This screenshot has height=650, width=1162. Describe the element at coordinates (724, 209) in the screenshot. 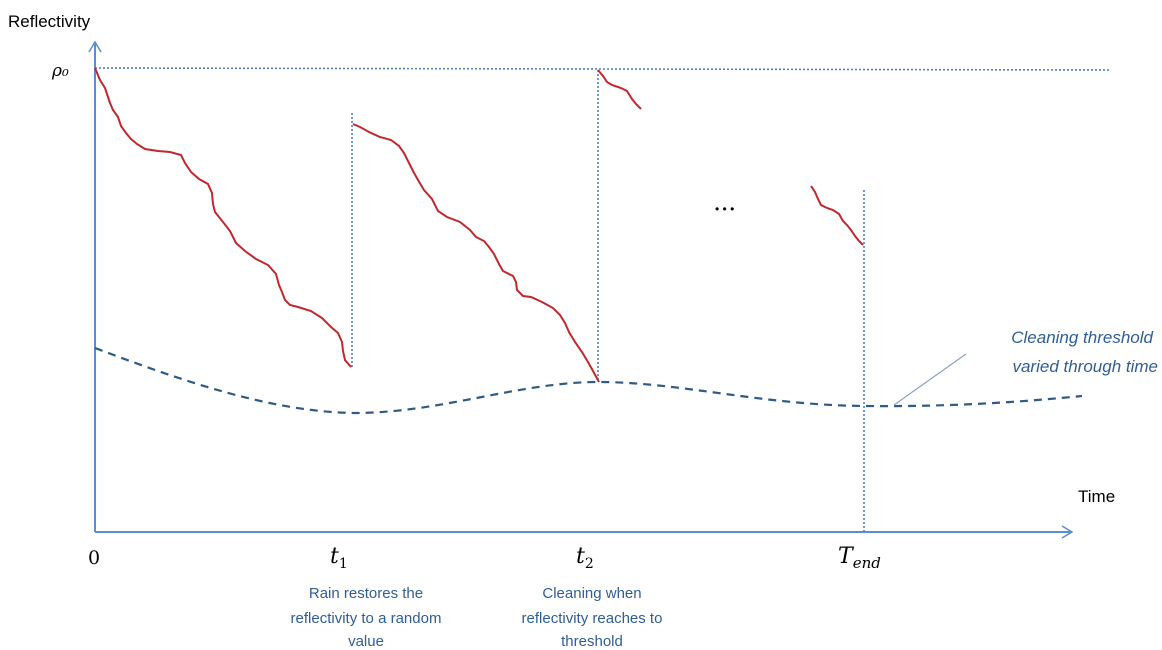

I see `ellipsis: • • •` at that location.